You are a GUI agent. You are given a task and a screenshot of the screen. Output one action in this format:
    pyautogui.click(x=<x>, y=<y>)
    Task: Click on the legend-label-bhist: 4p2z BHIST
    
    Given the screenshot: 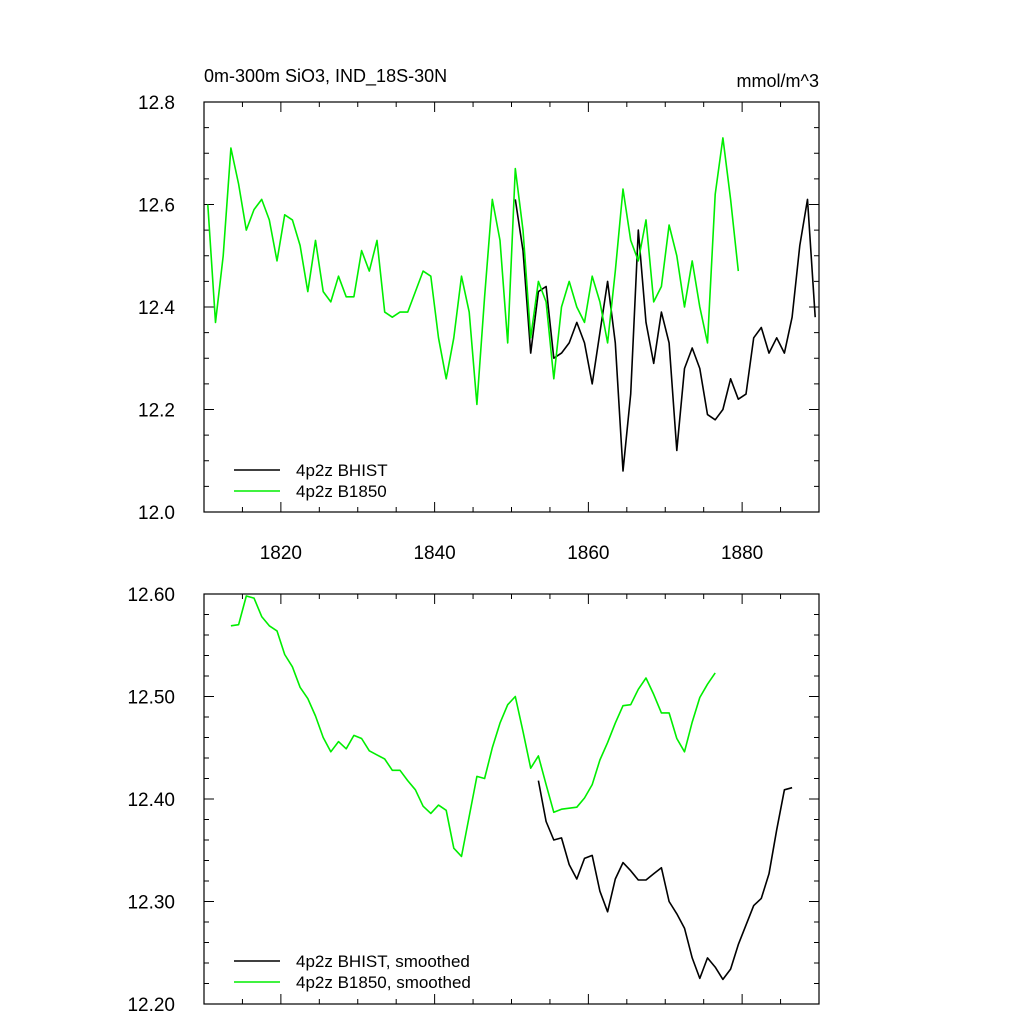 What is the action you would take?
    pyautogui.click(x=342, y=470)
    